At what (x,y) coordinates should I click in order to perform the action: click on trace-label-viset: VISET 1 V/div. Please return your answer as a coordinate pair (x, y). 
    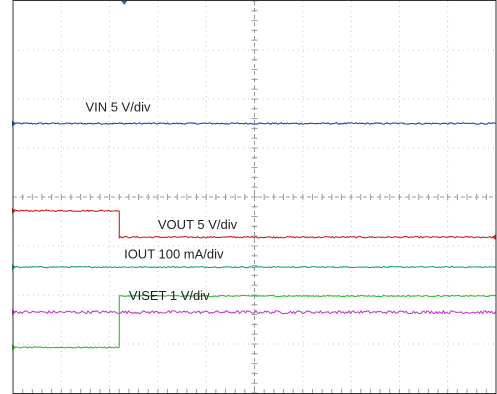
    Looking at the image, I should click on (169, 295).